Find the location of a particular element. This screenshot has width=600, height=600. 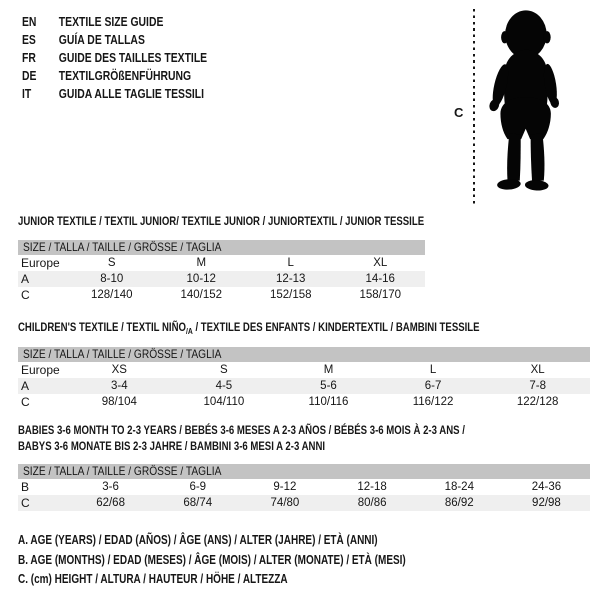

table-cell: 68/74 is located at coordinates (198, 503).